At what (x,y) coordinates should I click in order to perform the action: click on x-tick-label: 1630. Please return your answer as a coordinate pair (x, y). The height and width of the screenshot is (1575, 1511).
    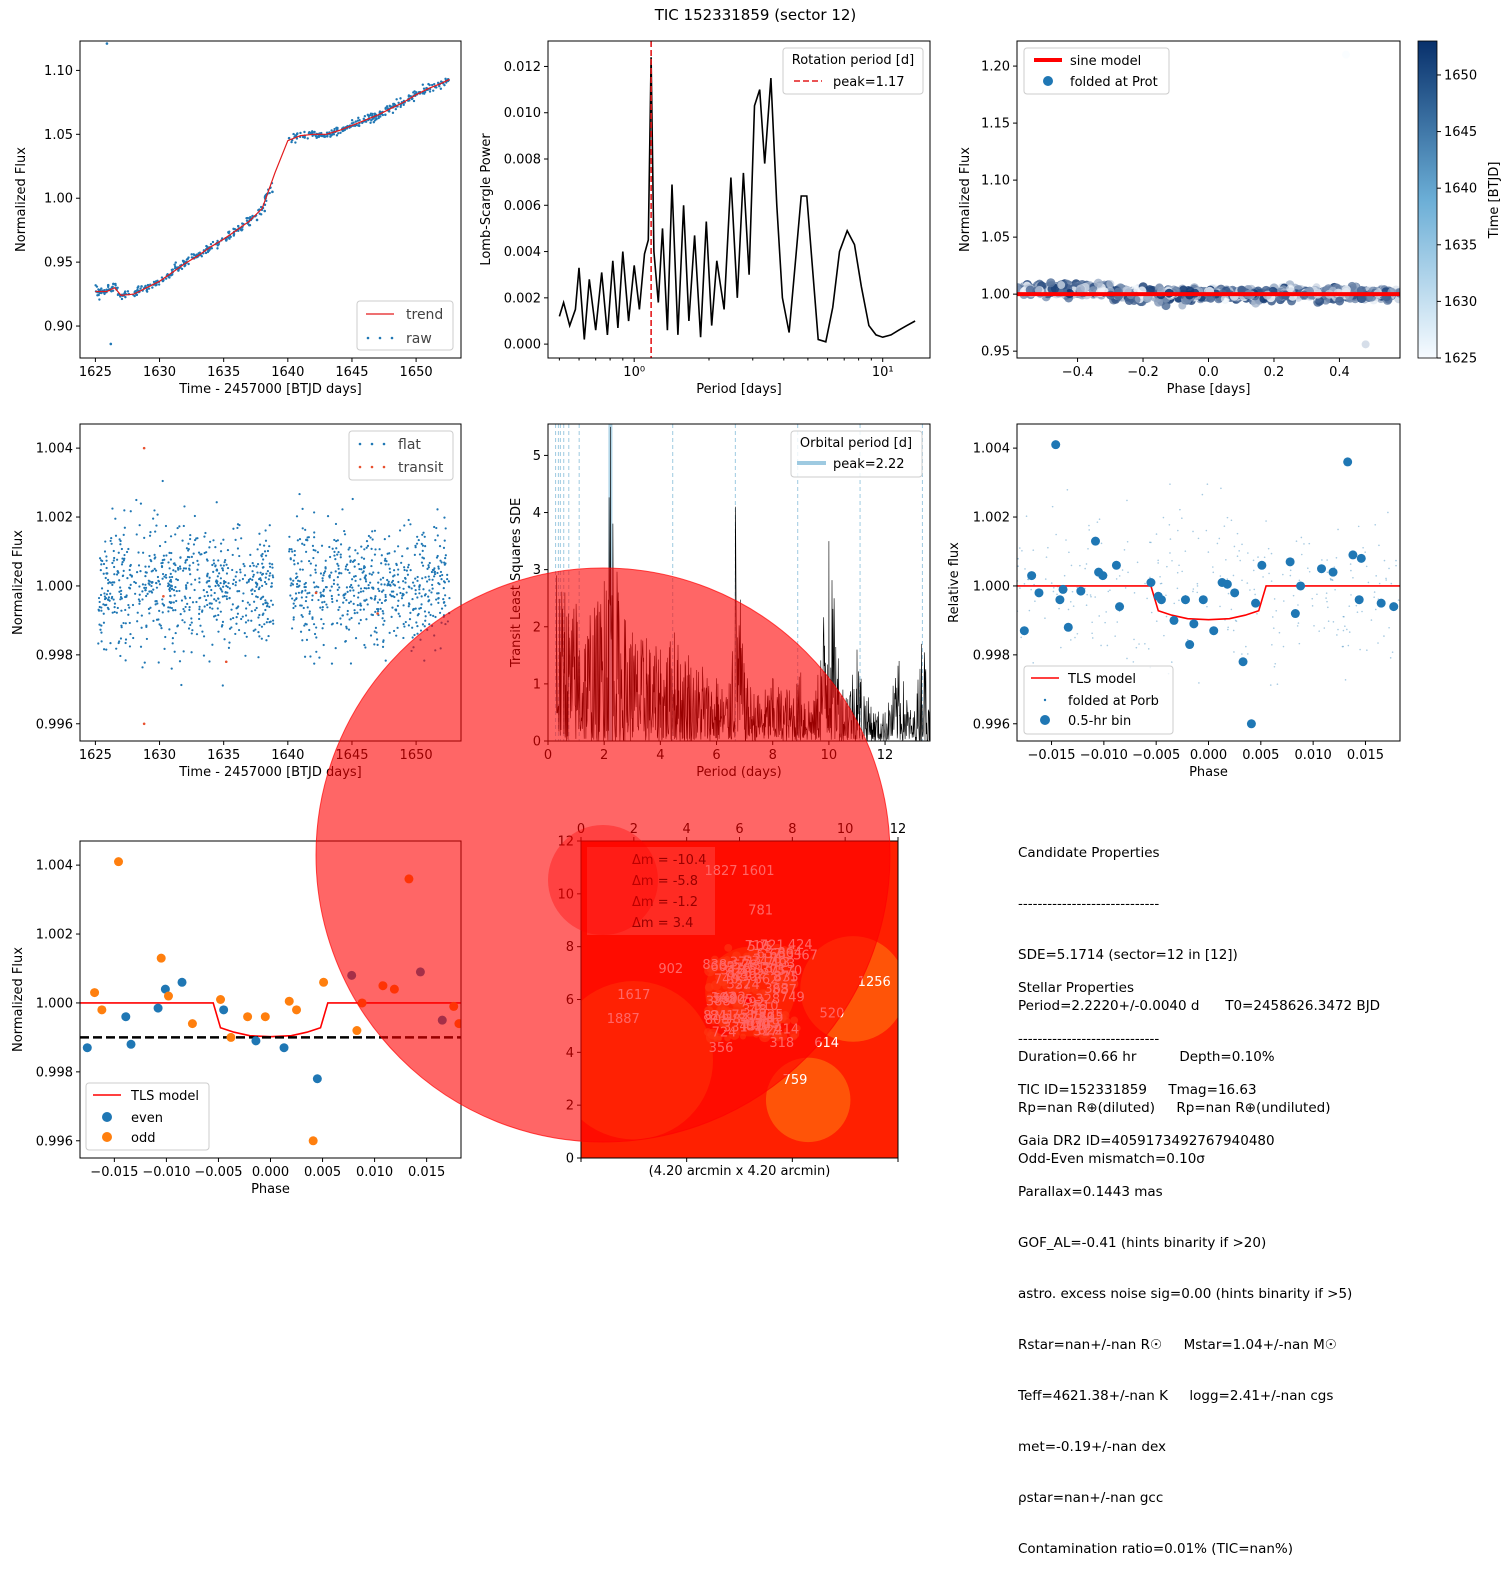
    Looking at the image, I should click on (159, 755).